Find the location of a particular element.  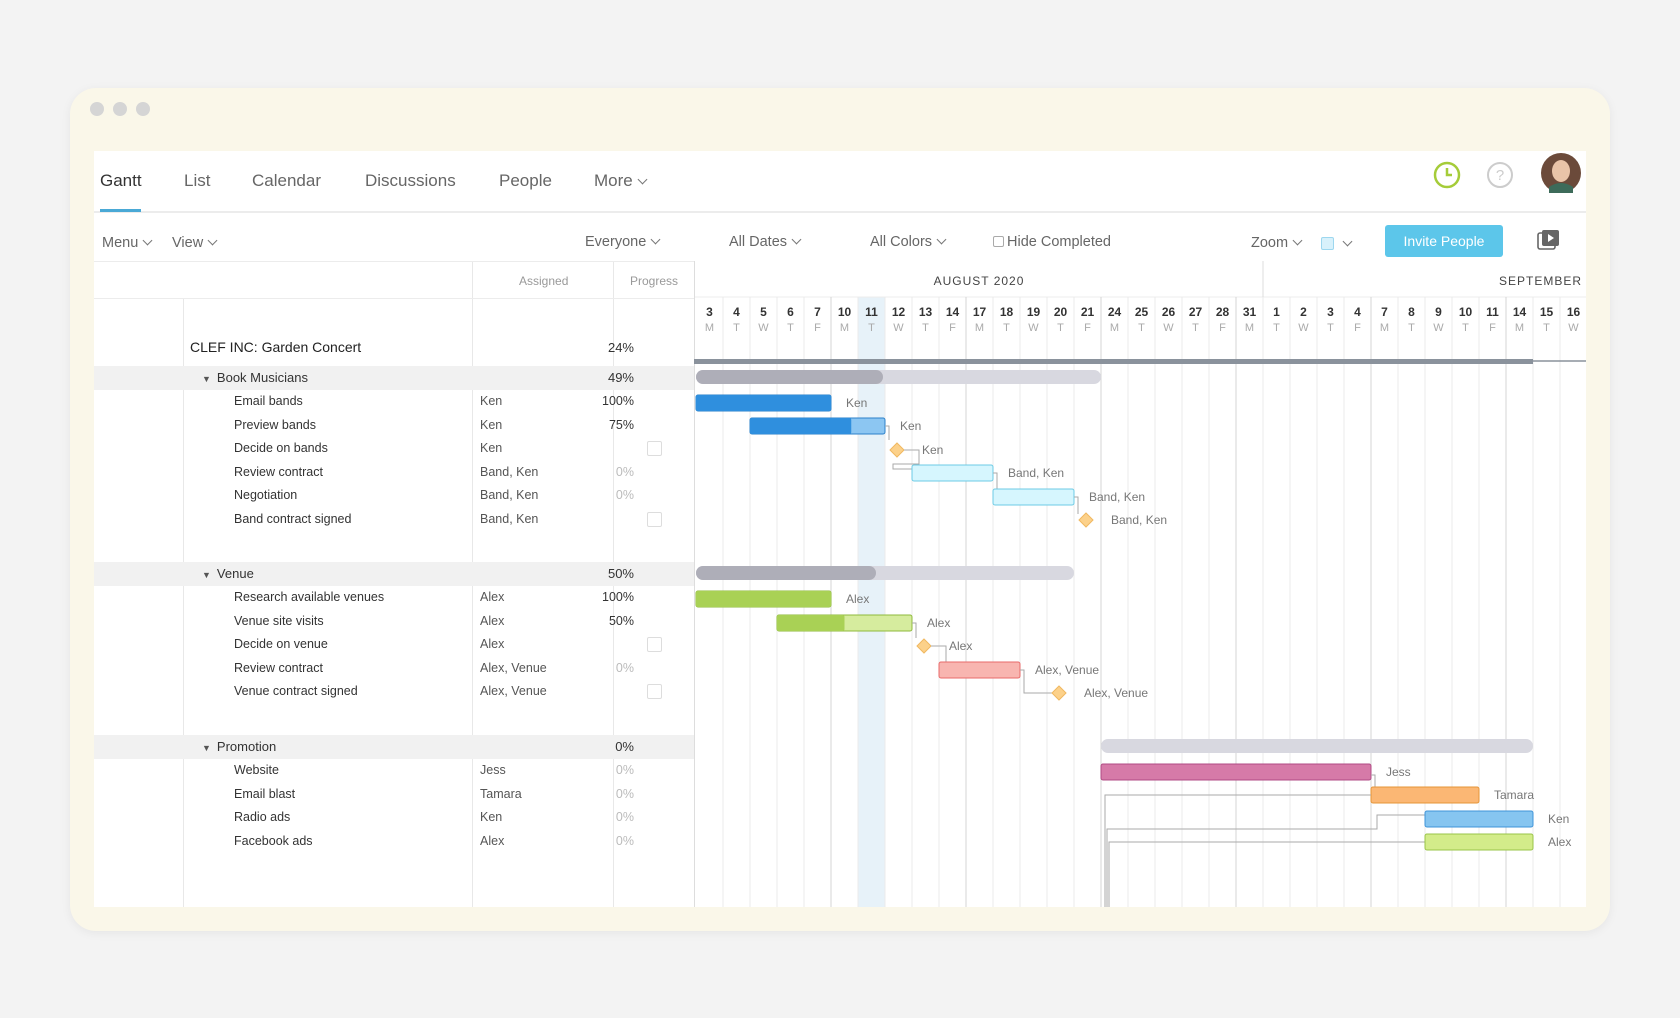

close-dot is located at coordinates (97, 109).